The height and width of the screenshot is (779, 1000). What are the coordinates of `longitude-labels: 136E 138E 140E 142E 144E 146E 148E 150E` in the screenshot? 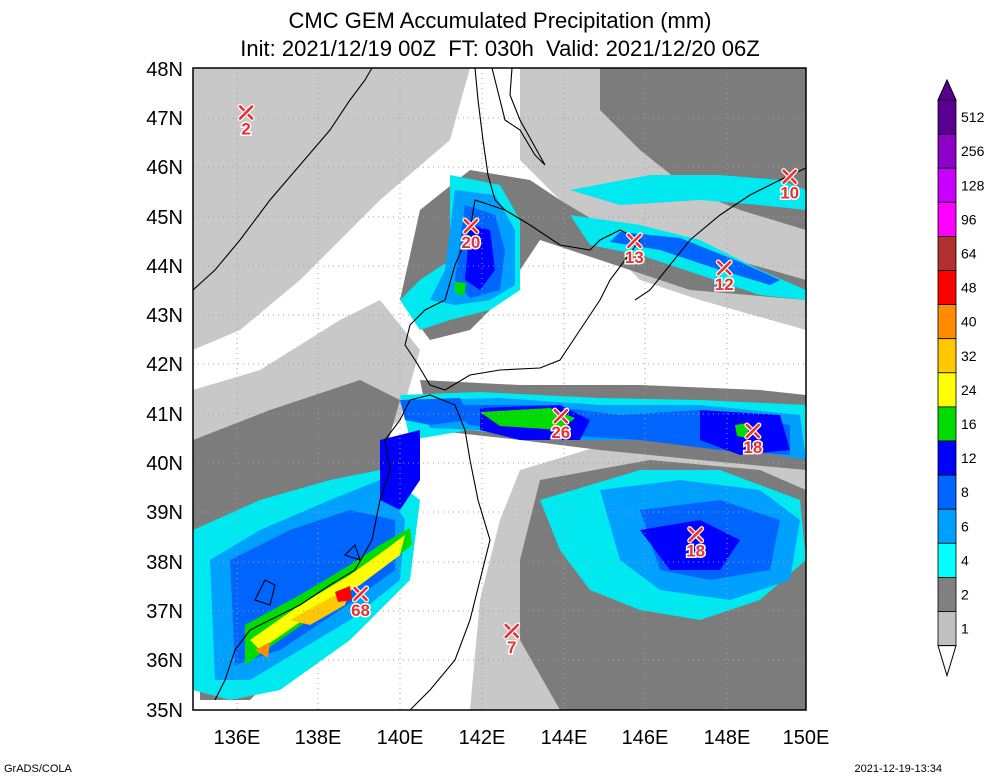 It's located at (522, 738).